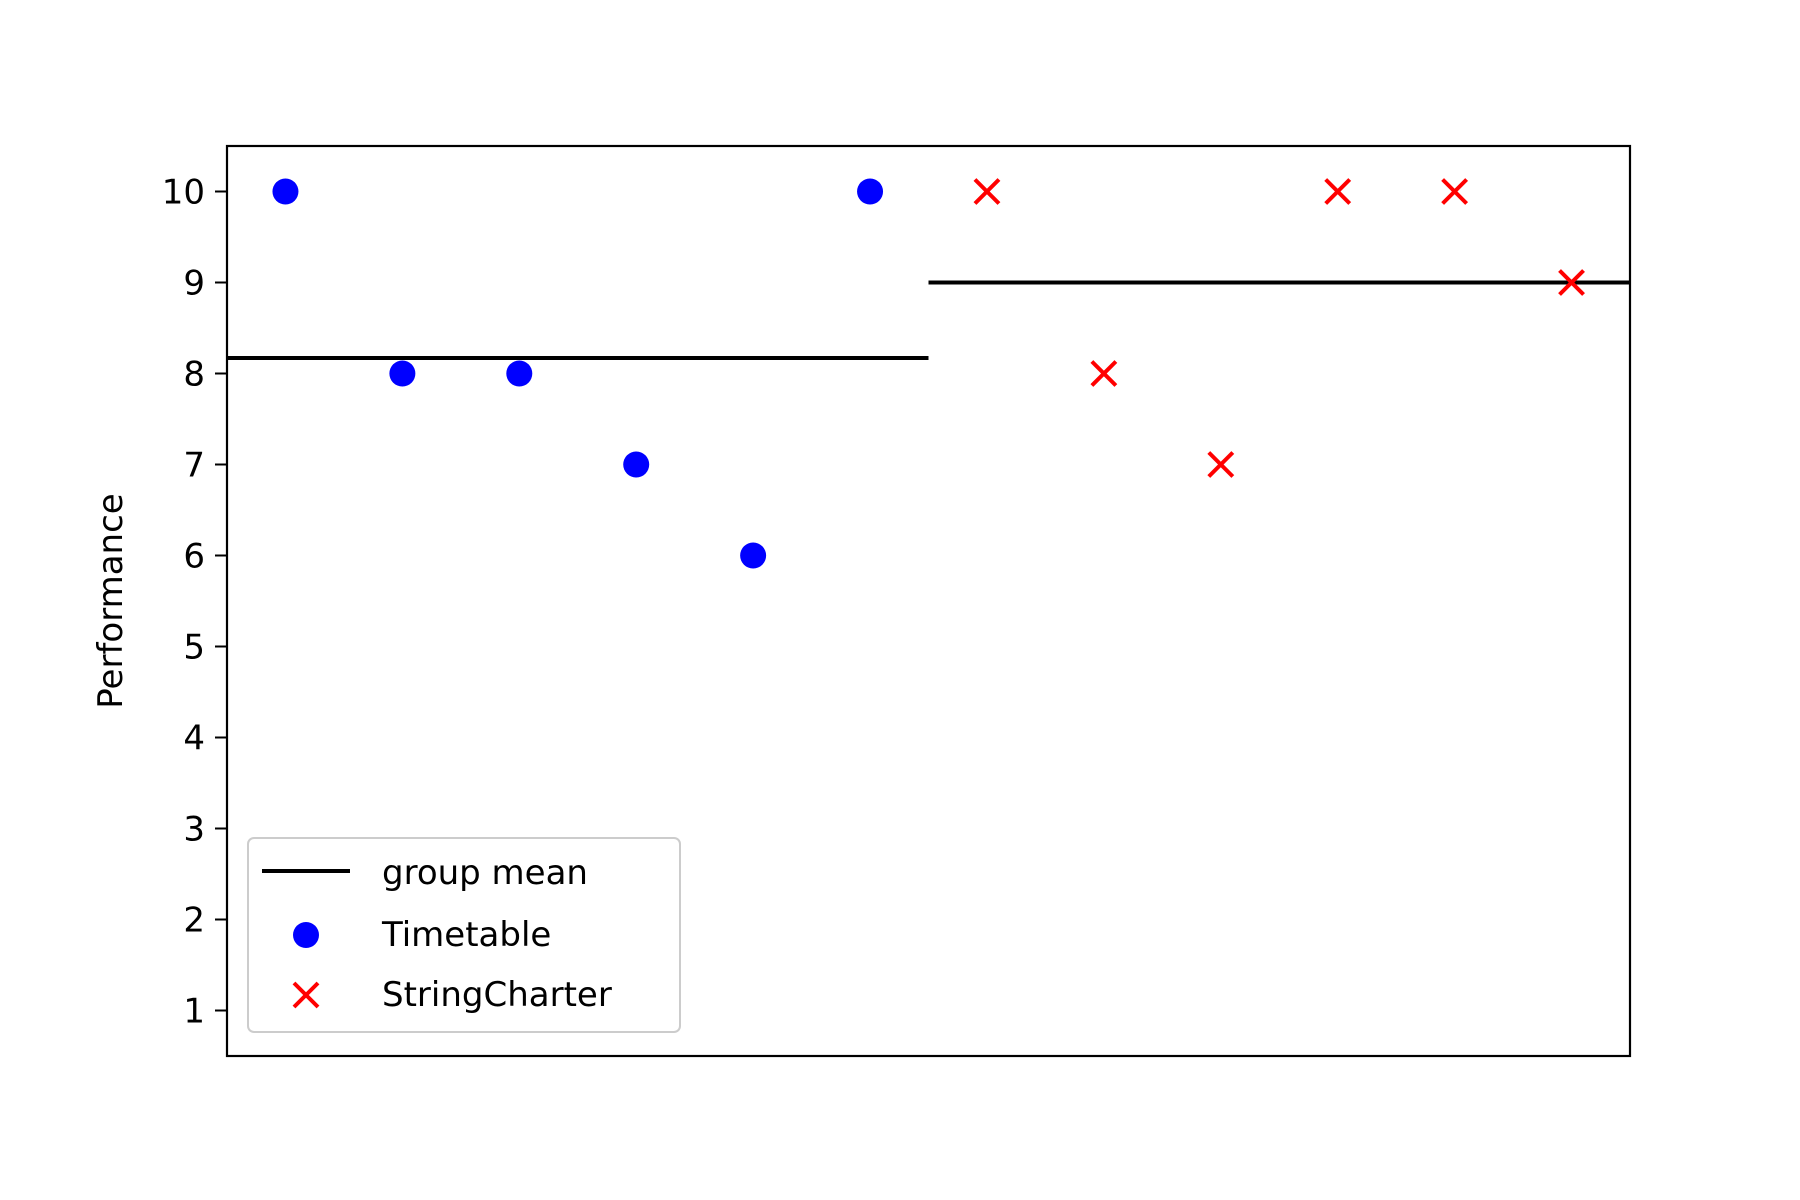 The image size is (1800, 1200). Describe the element at coordinates (194, 557) in the screenshot. I see `y-tick-label-6: 6` at that location.